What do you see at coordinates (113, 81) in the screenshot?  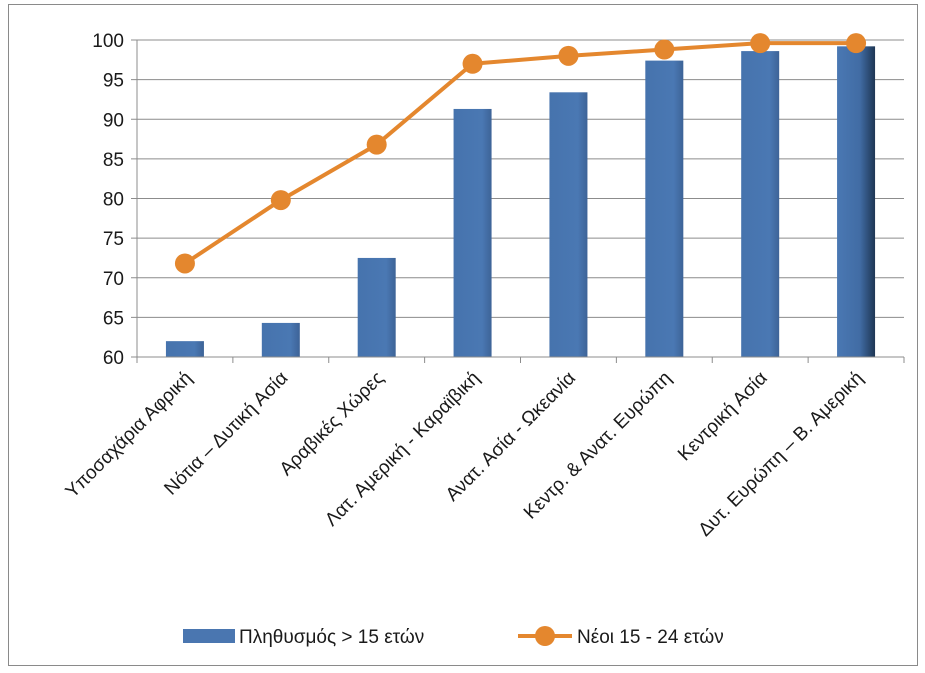 I see `y-tick-label: 95` at bounding box center [113, 81].